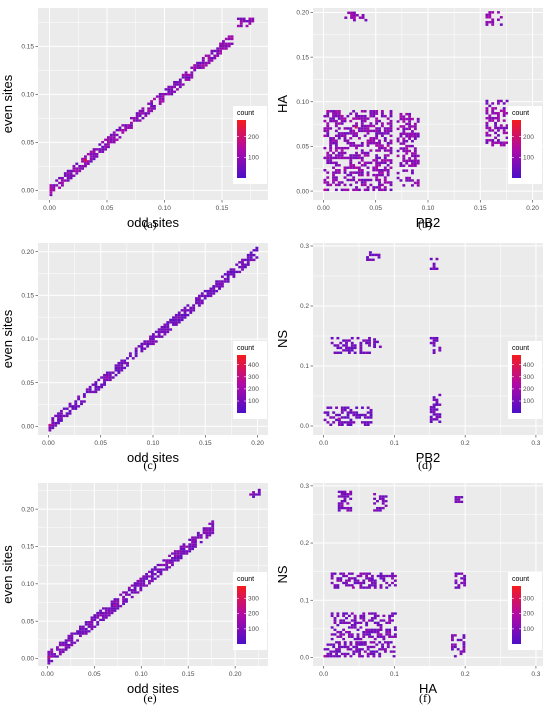  What do you see at coordinates (428, 457) in the screenshot?
I see `x-axis-label: PB2` at bounding box center [428, 457].